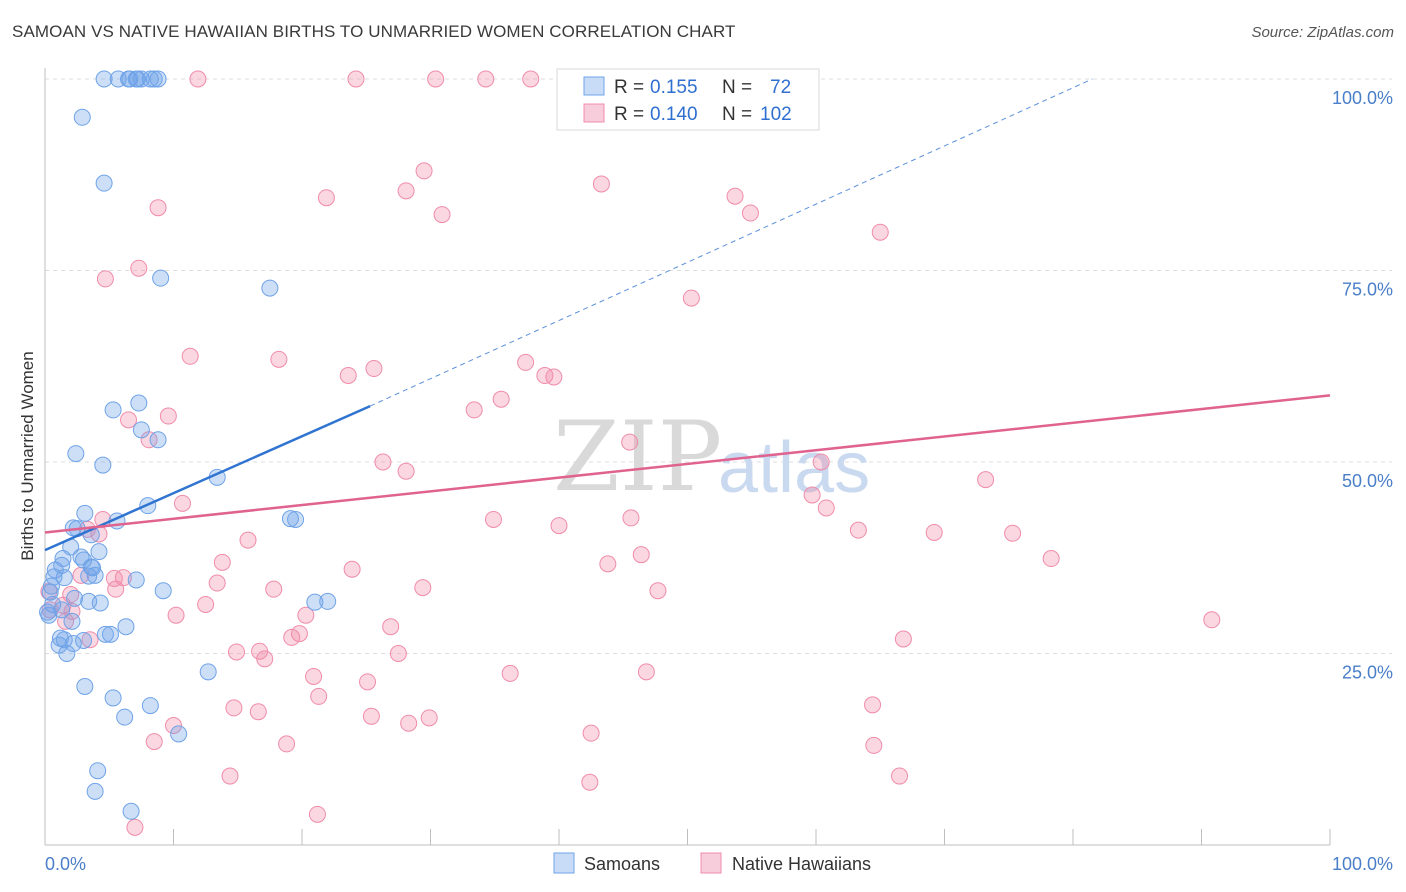 The height and width of the screenshot is (892, 1406). I want to click on y-tick-label: 50.0%, so click(1367, 481).